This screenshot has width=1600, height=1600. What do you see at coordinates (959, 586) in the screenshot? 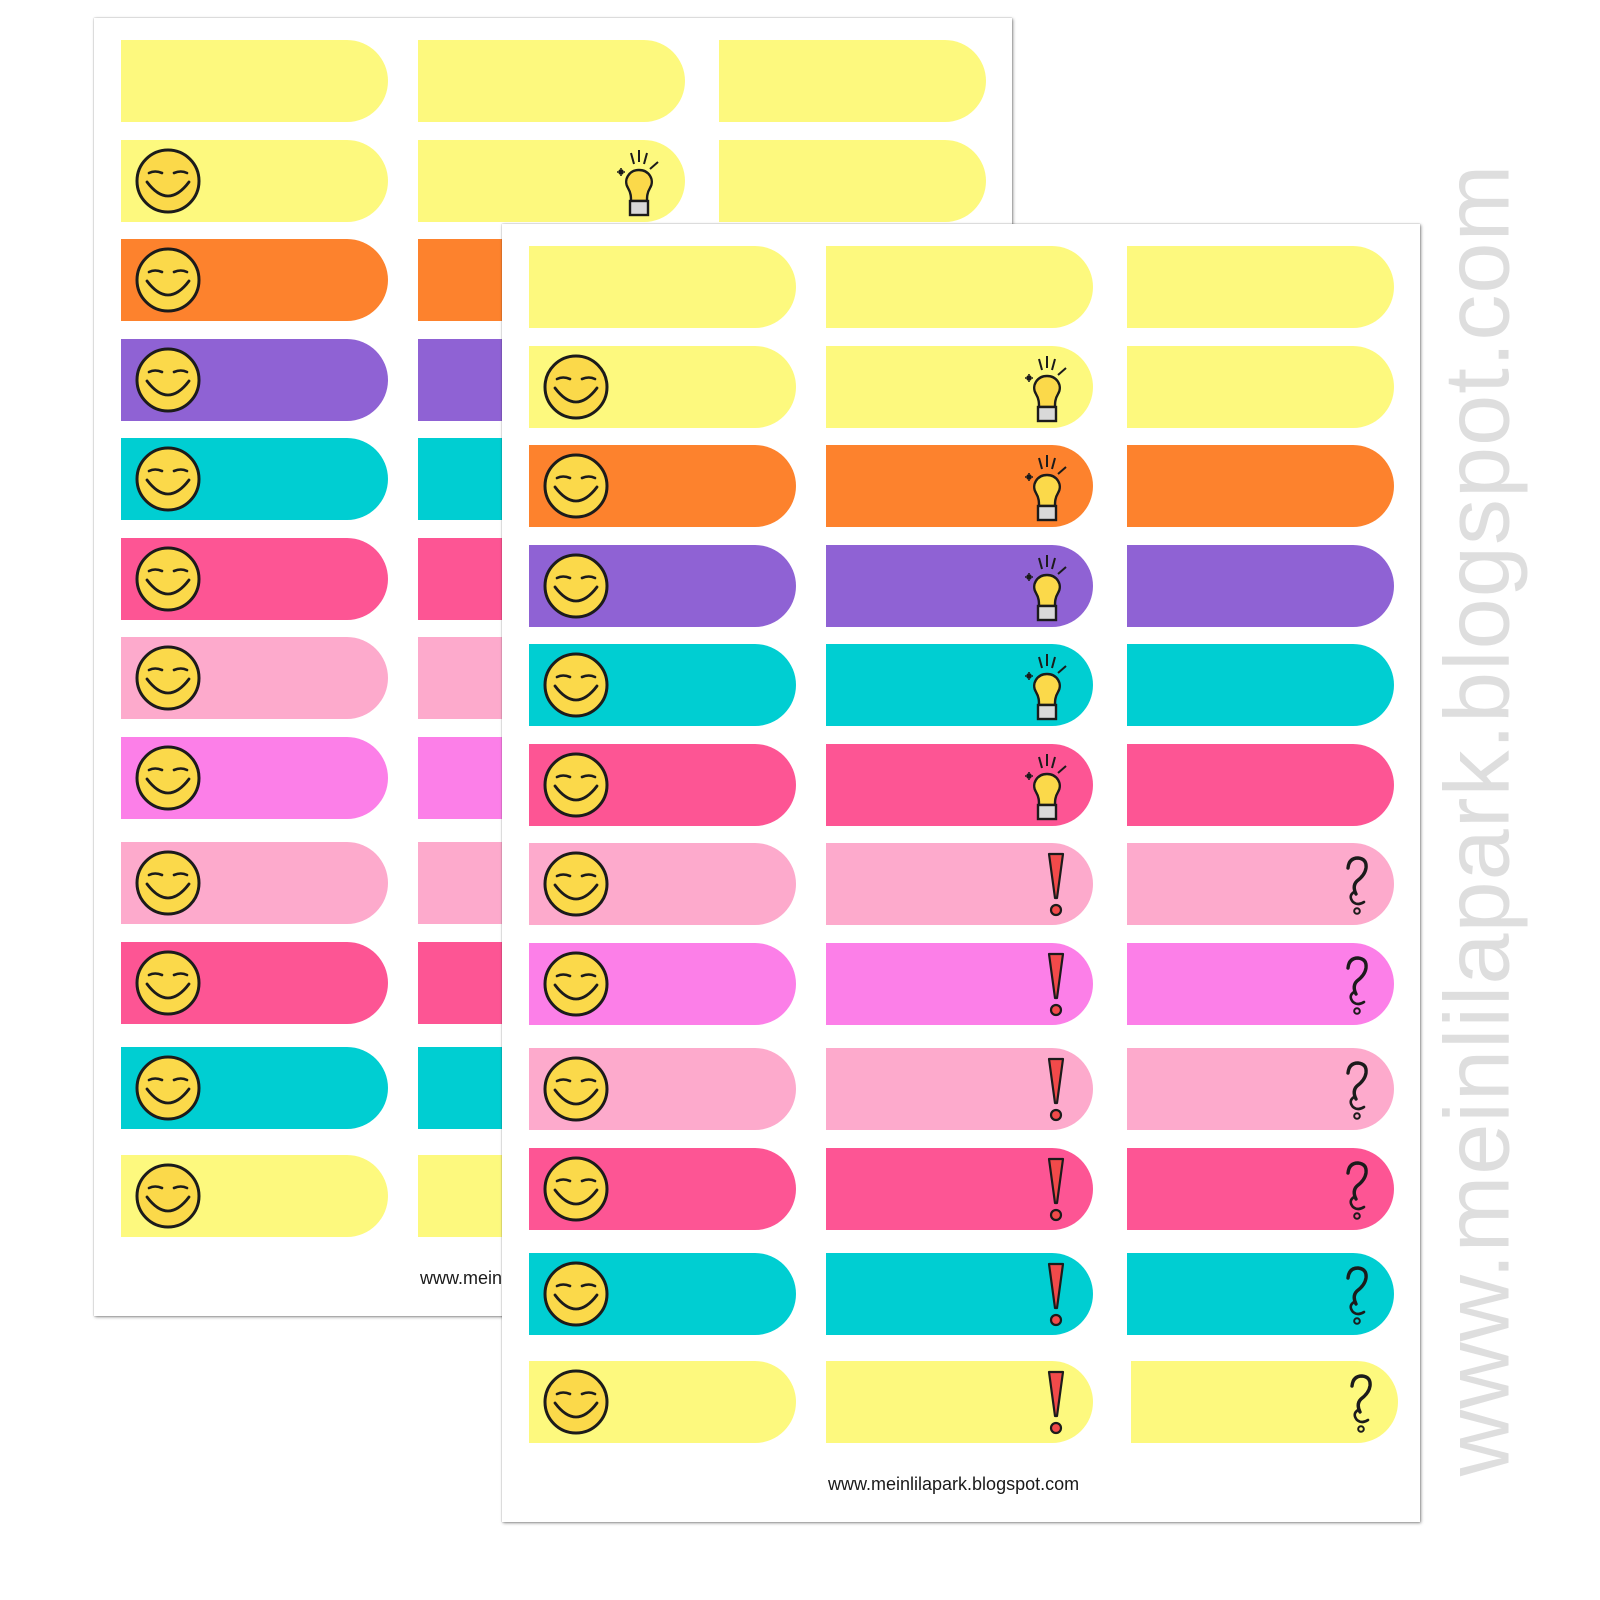
I see `front-tab-col2-row4` at bounding box center [959, 586].